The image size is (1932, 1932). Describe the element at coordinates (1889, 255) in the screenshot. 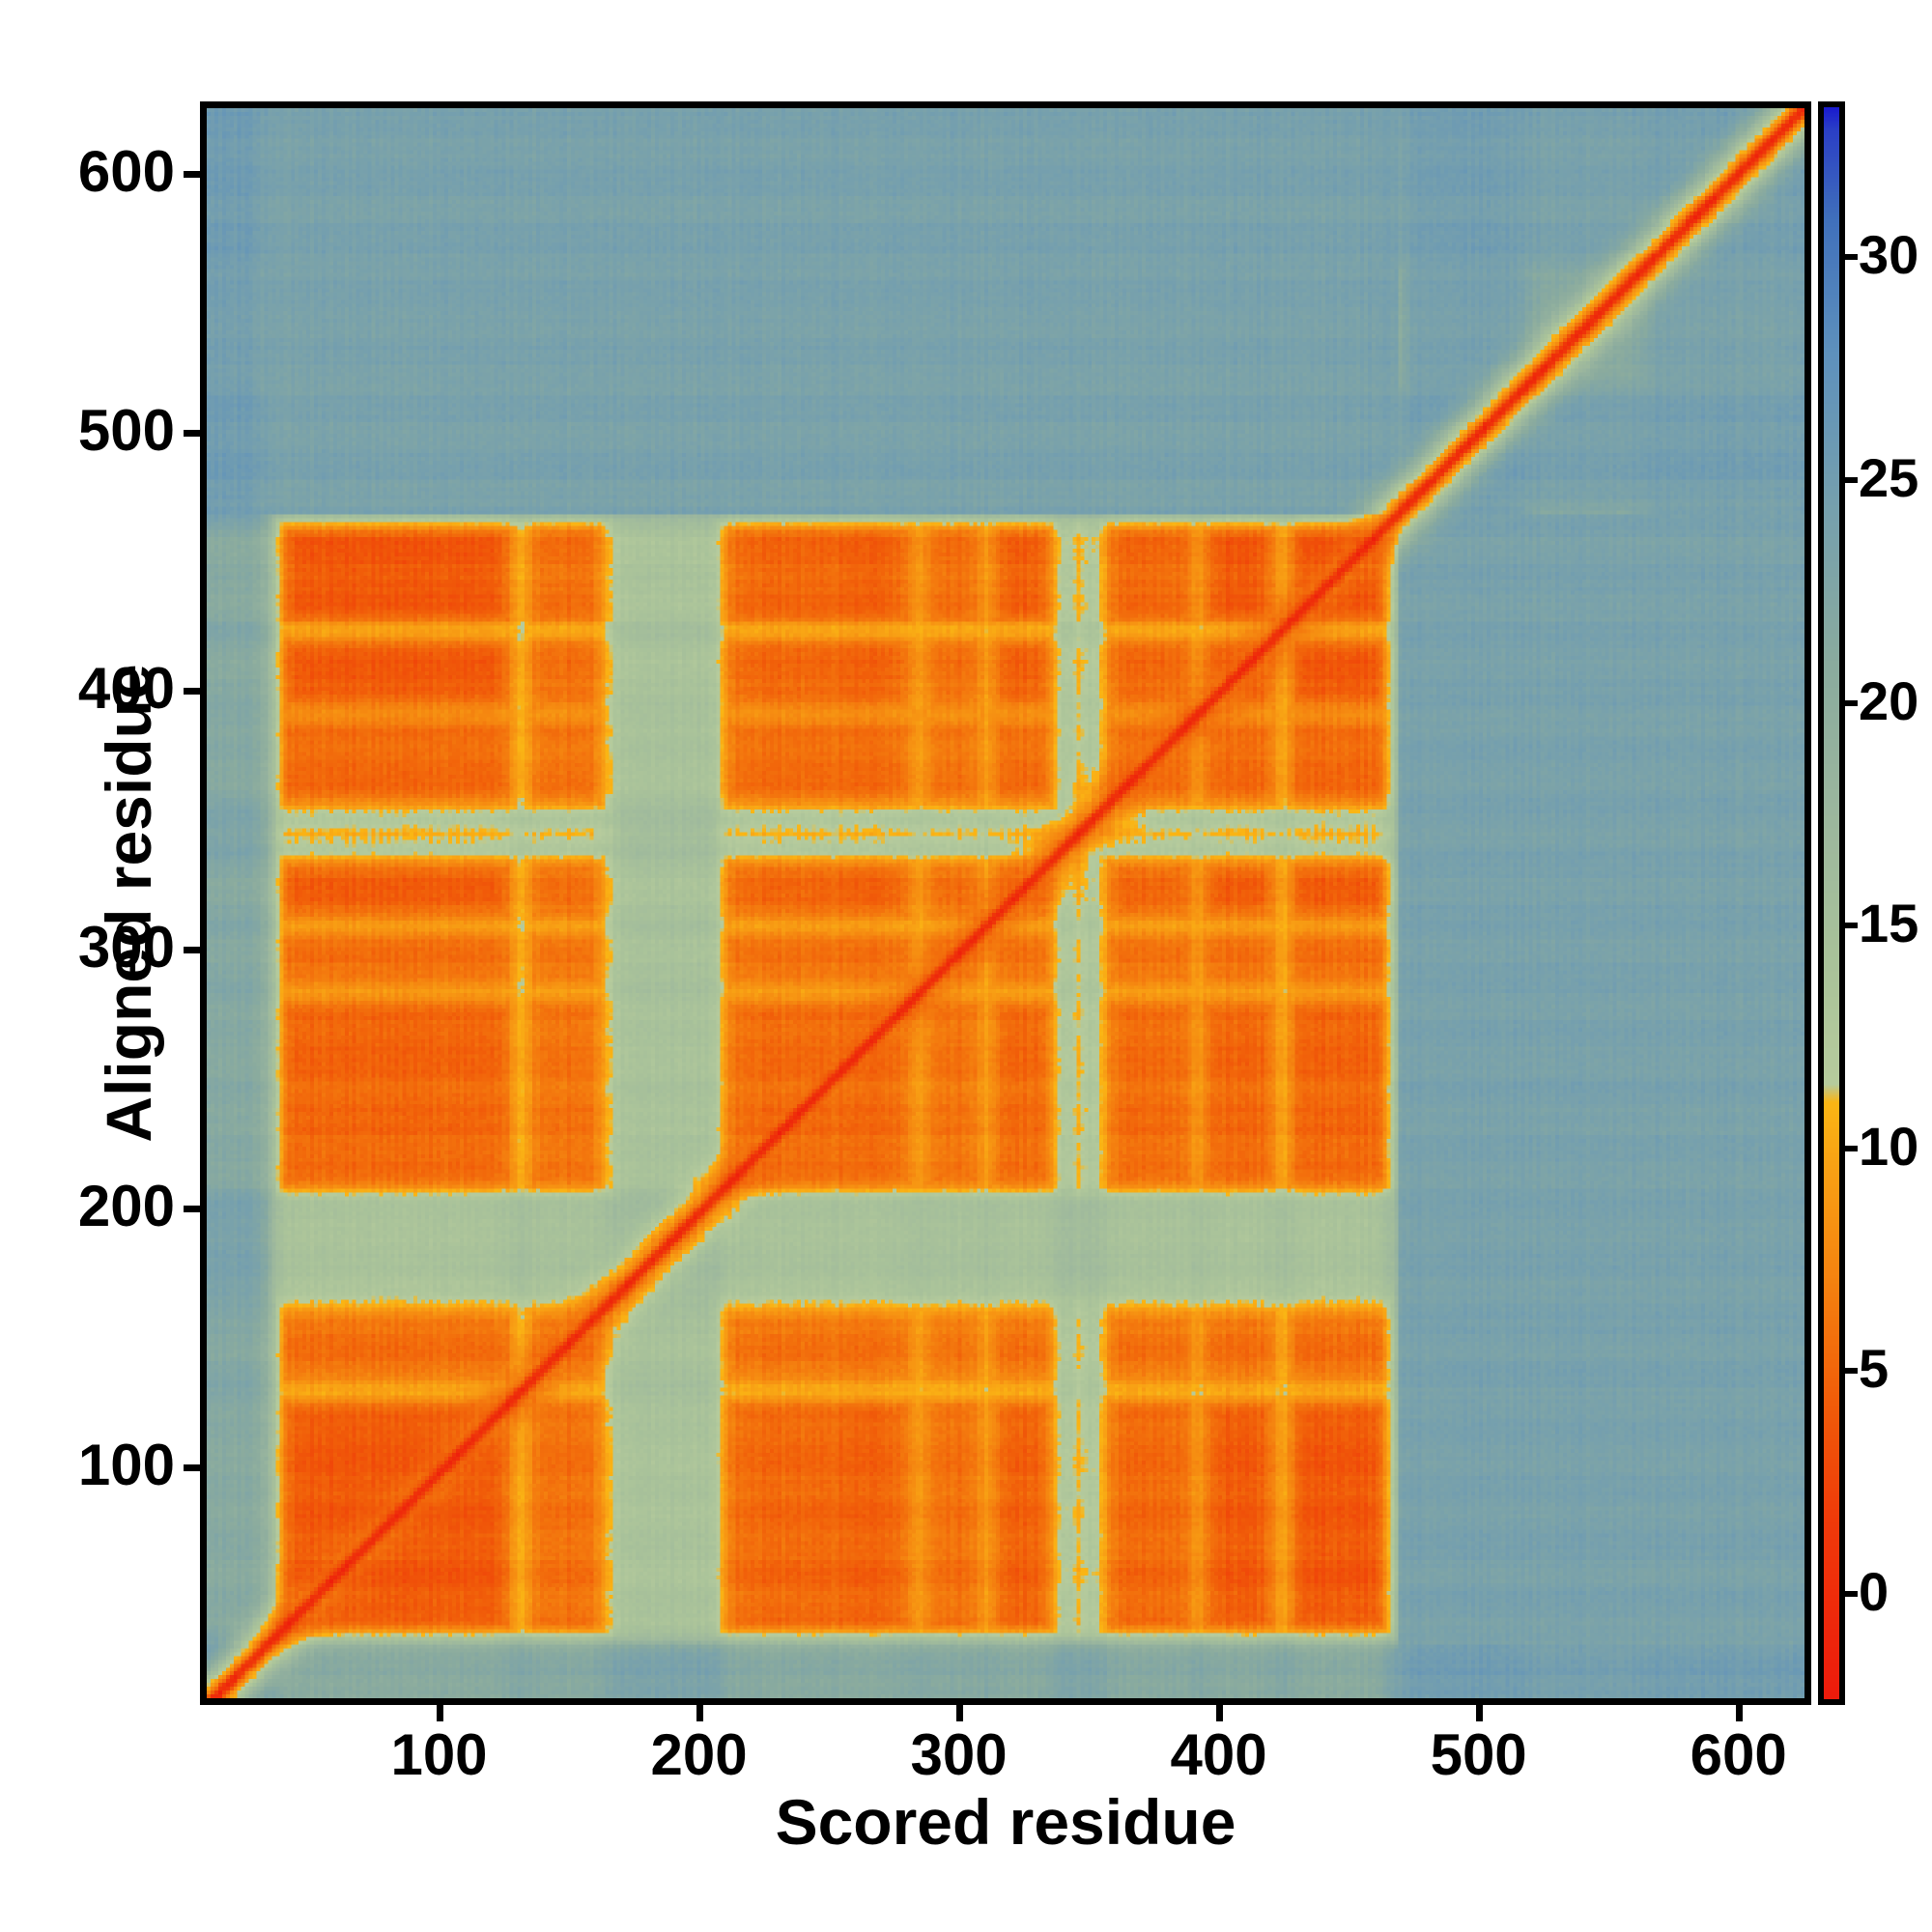

I see `colorbar-tick-label: 30` at that location.